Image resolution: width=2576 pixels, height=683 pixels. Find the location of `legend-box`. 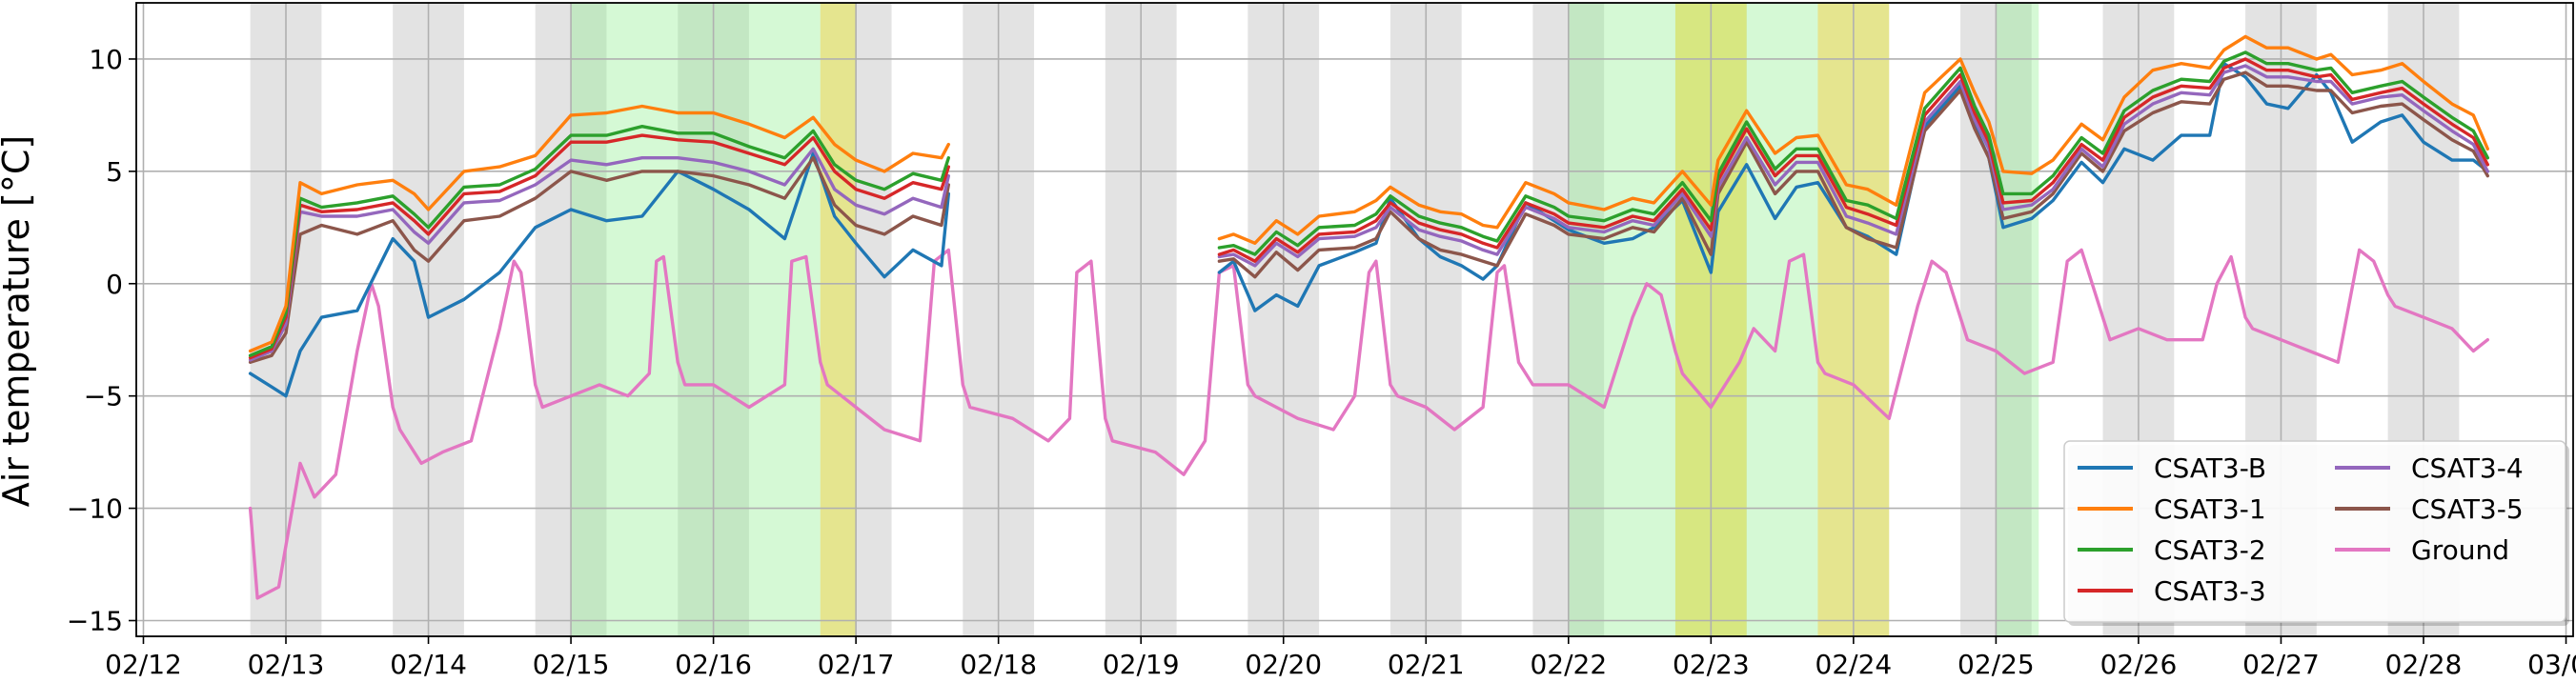

legend-box is located at coordinates (2315, 531).